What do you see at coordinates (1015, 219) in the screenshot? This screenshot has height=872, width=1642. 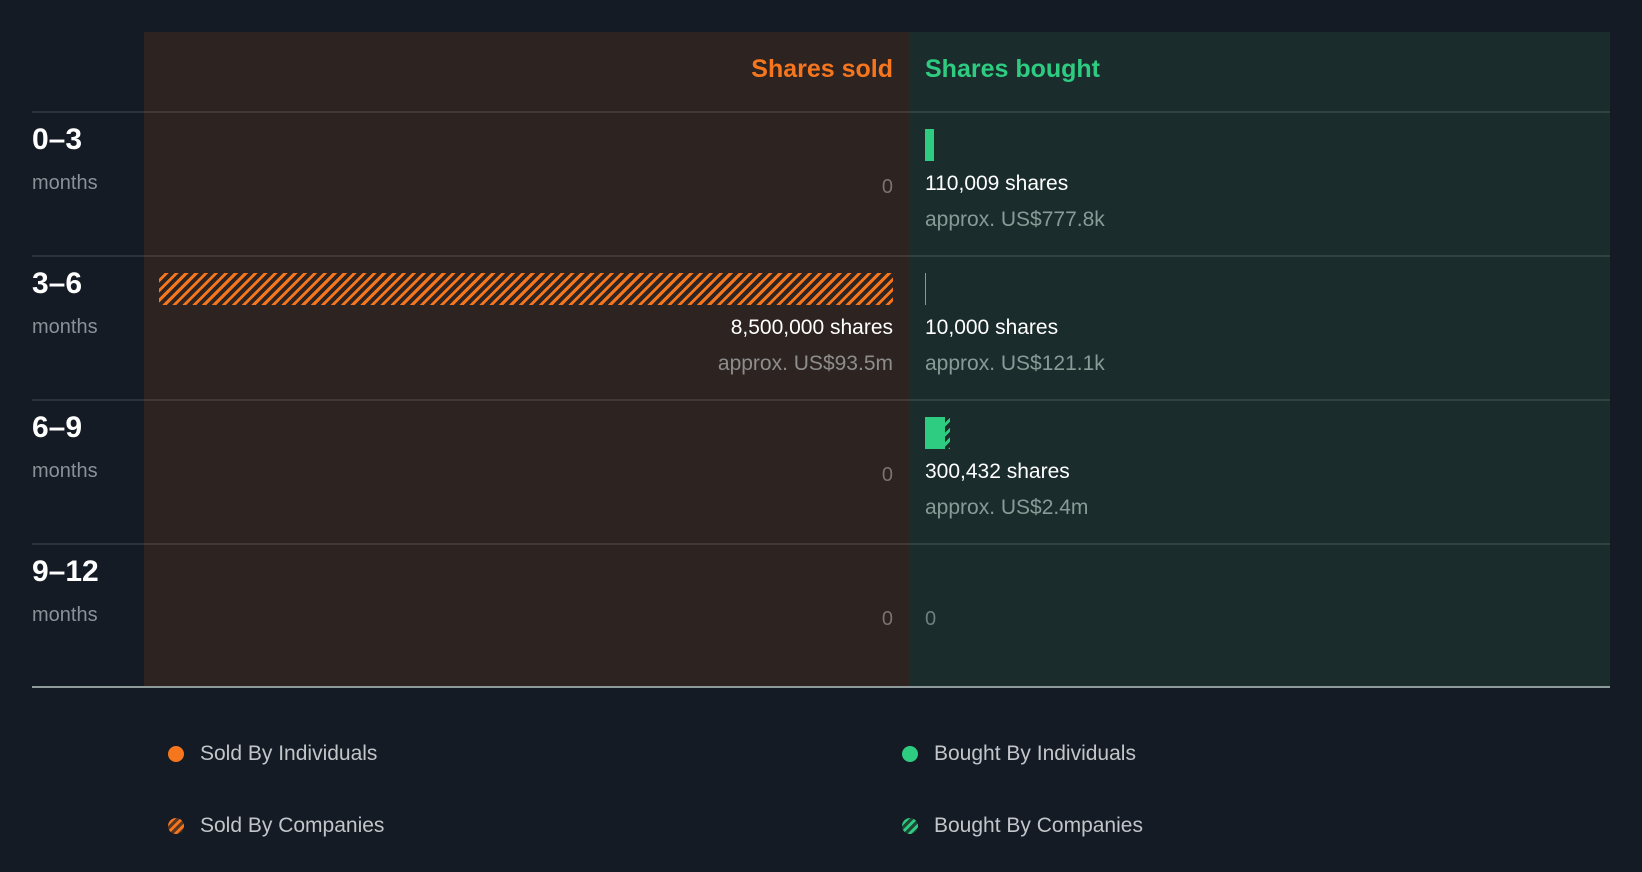 I see `bought-approx-value: approx. US$777.8k` at bounding box center [1015, 219].